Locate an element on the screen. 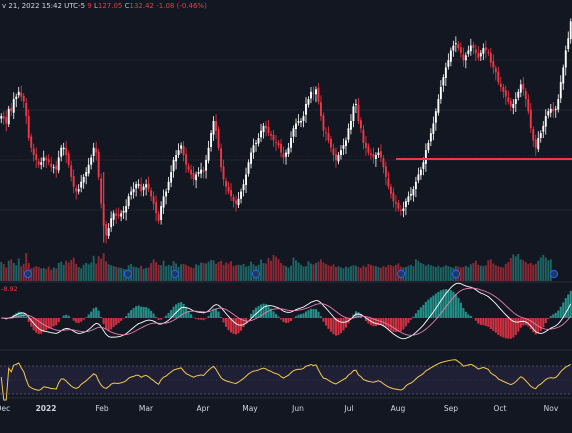 This screenshot has height=433, width=572. time-axis-label: Feb is located at coordinates (102, 408).